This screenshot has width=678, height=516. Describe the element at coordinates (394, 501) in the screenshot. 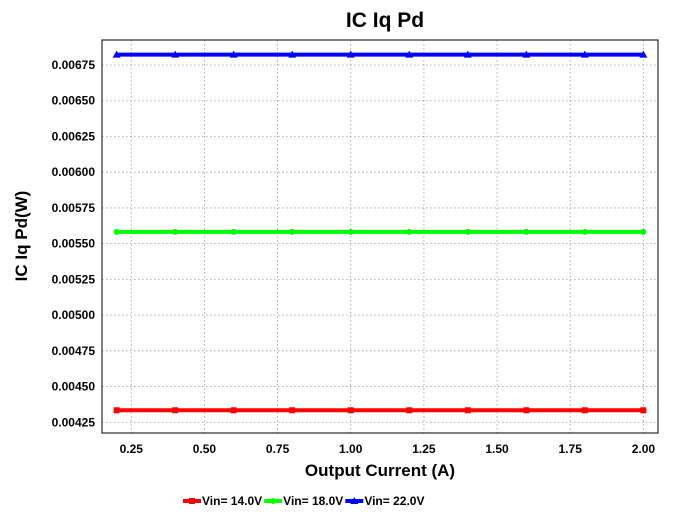

I see `legend-label: Vin= 22.0V` at that location.